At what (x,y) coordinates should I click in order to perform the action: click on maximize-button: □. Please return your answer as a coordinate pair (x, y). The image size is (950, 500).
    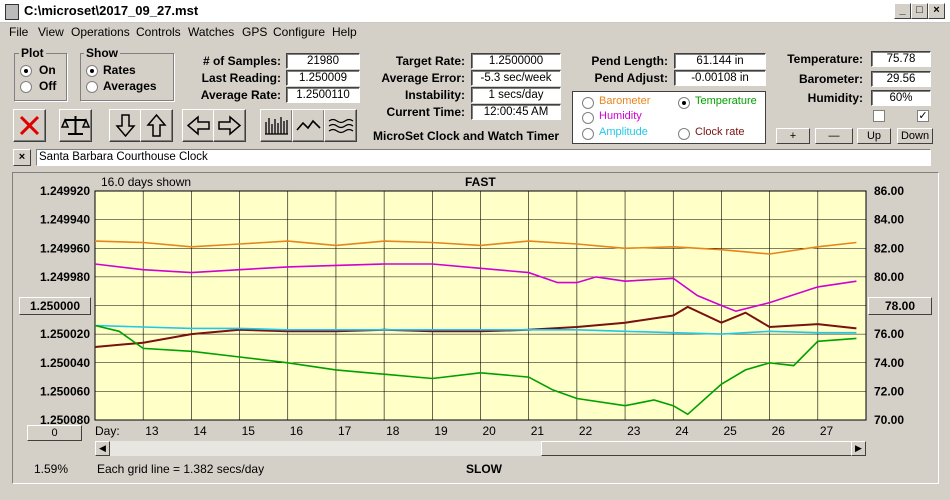
    Looking at the image, I should click on (919, 11).